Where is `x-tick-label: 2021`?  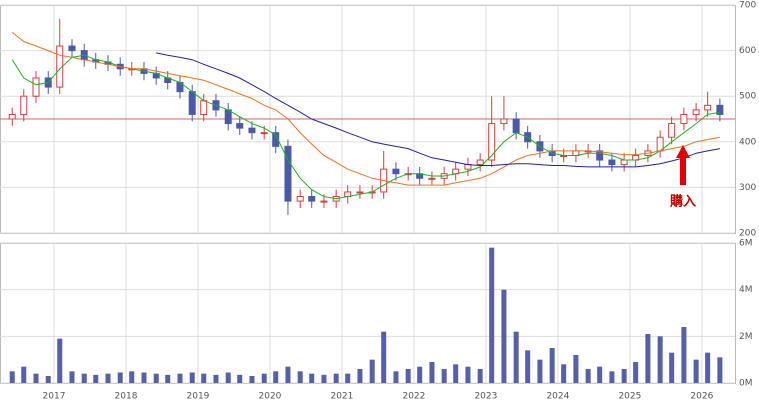
x-tick-label: 2021 is located at coordinates (341, 397).